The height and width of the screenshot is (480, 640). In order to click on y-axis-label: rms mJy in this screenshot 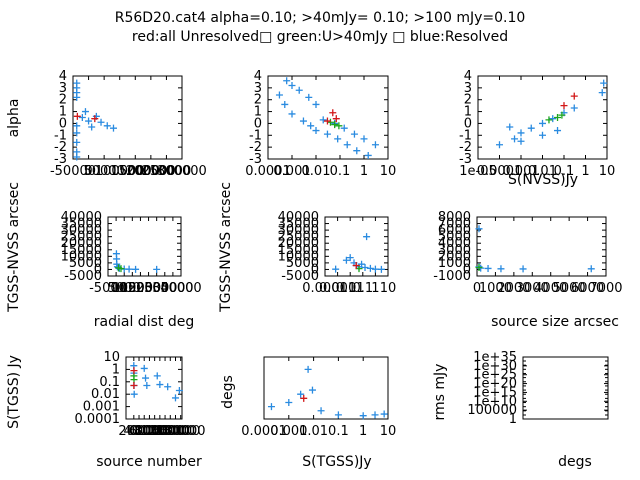, I will do `click(440, 392)`.